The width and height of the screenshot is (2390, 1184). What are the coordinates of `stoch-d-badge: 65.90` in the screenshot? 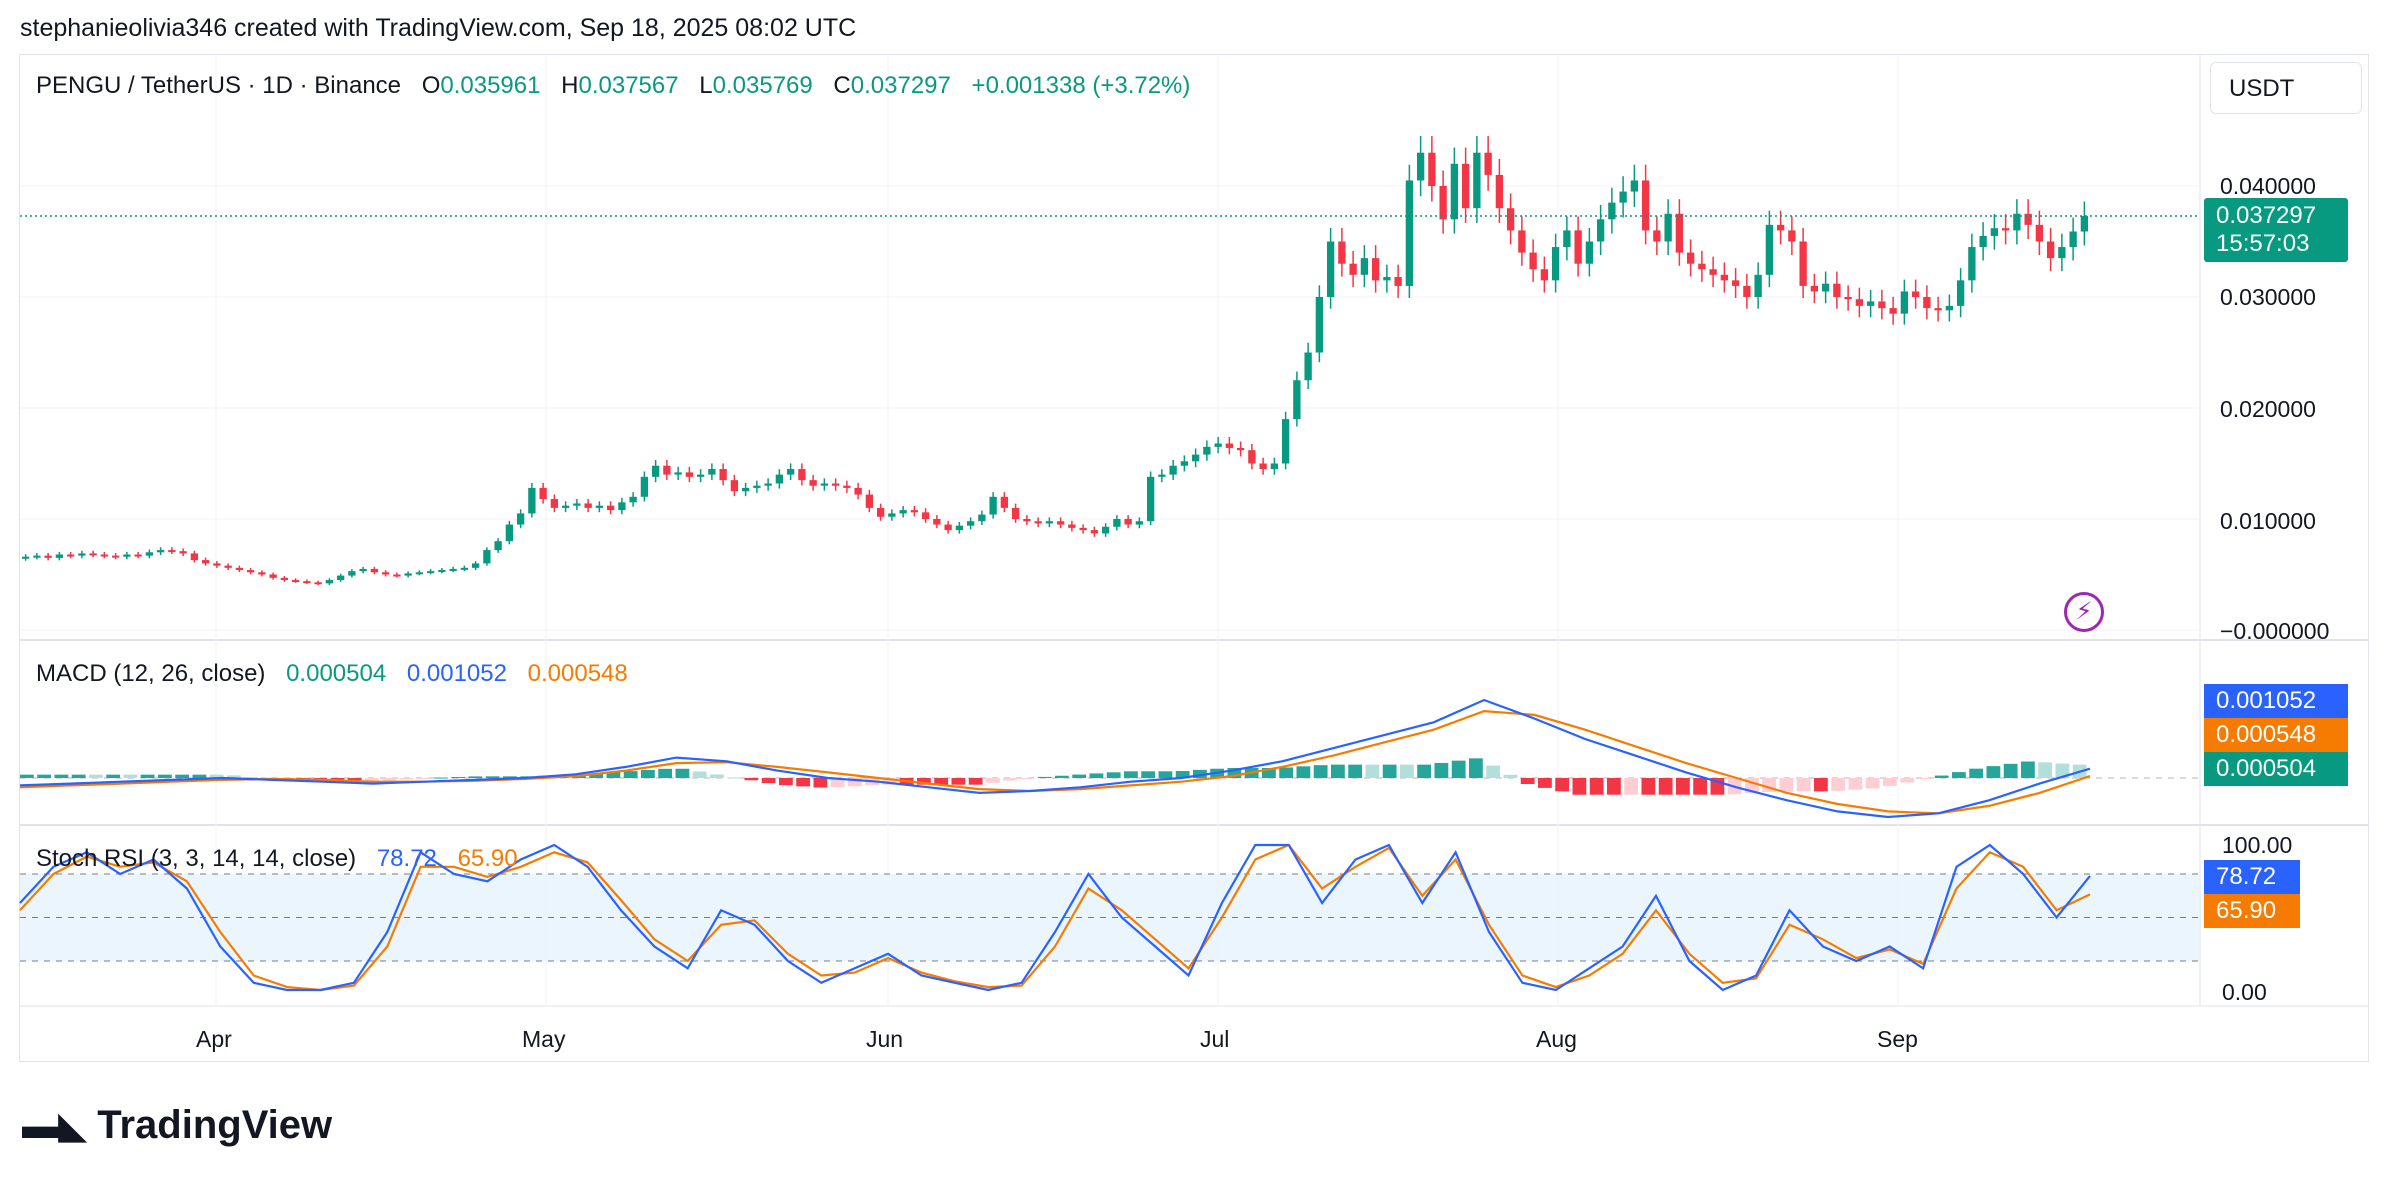 It's located at (2252, 911).